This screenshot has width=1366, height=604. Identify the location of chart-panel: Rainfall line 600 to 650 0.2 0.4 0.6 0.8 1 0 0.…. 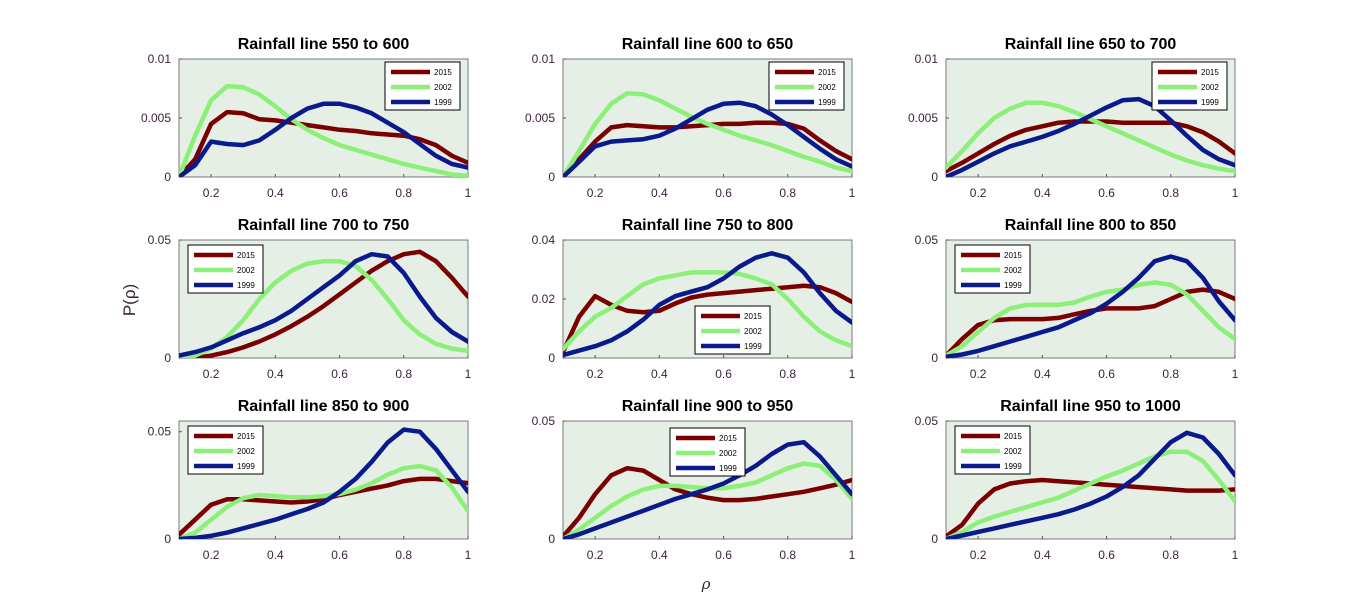
(690, 118).